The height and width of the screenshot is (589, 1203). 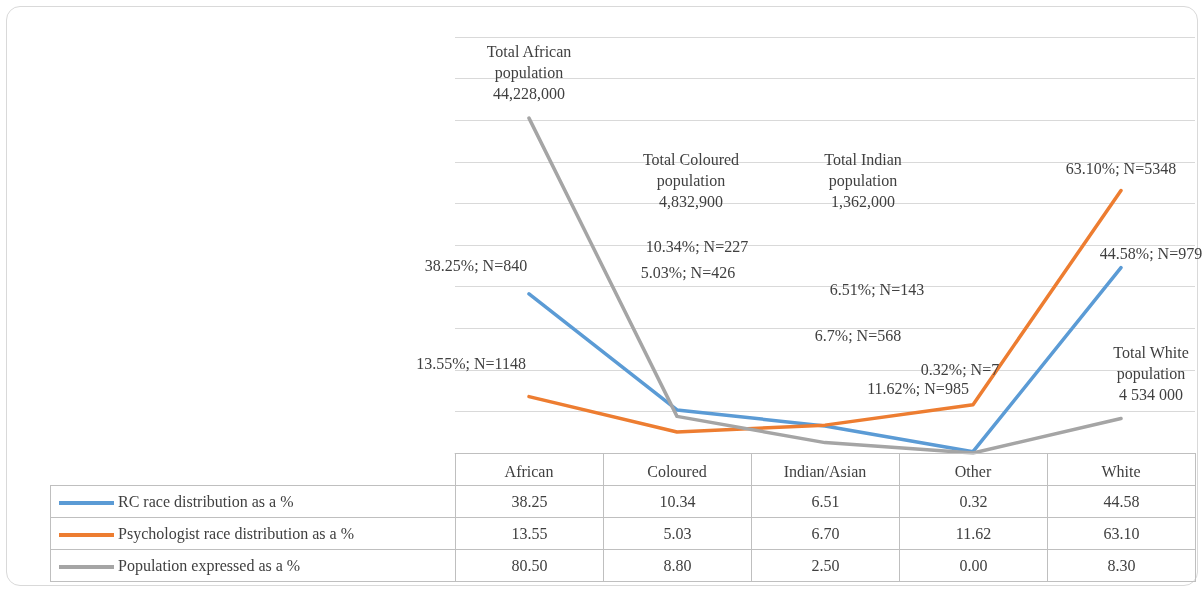 What do you see at coordinates (471, 364) in the screenshot?
I see `annotation: 13.55%; N=1148` at bounding box center [471, 364].